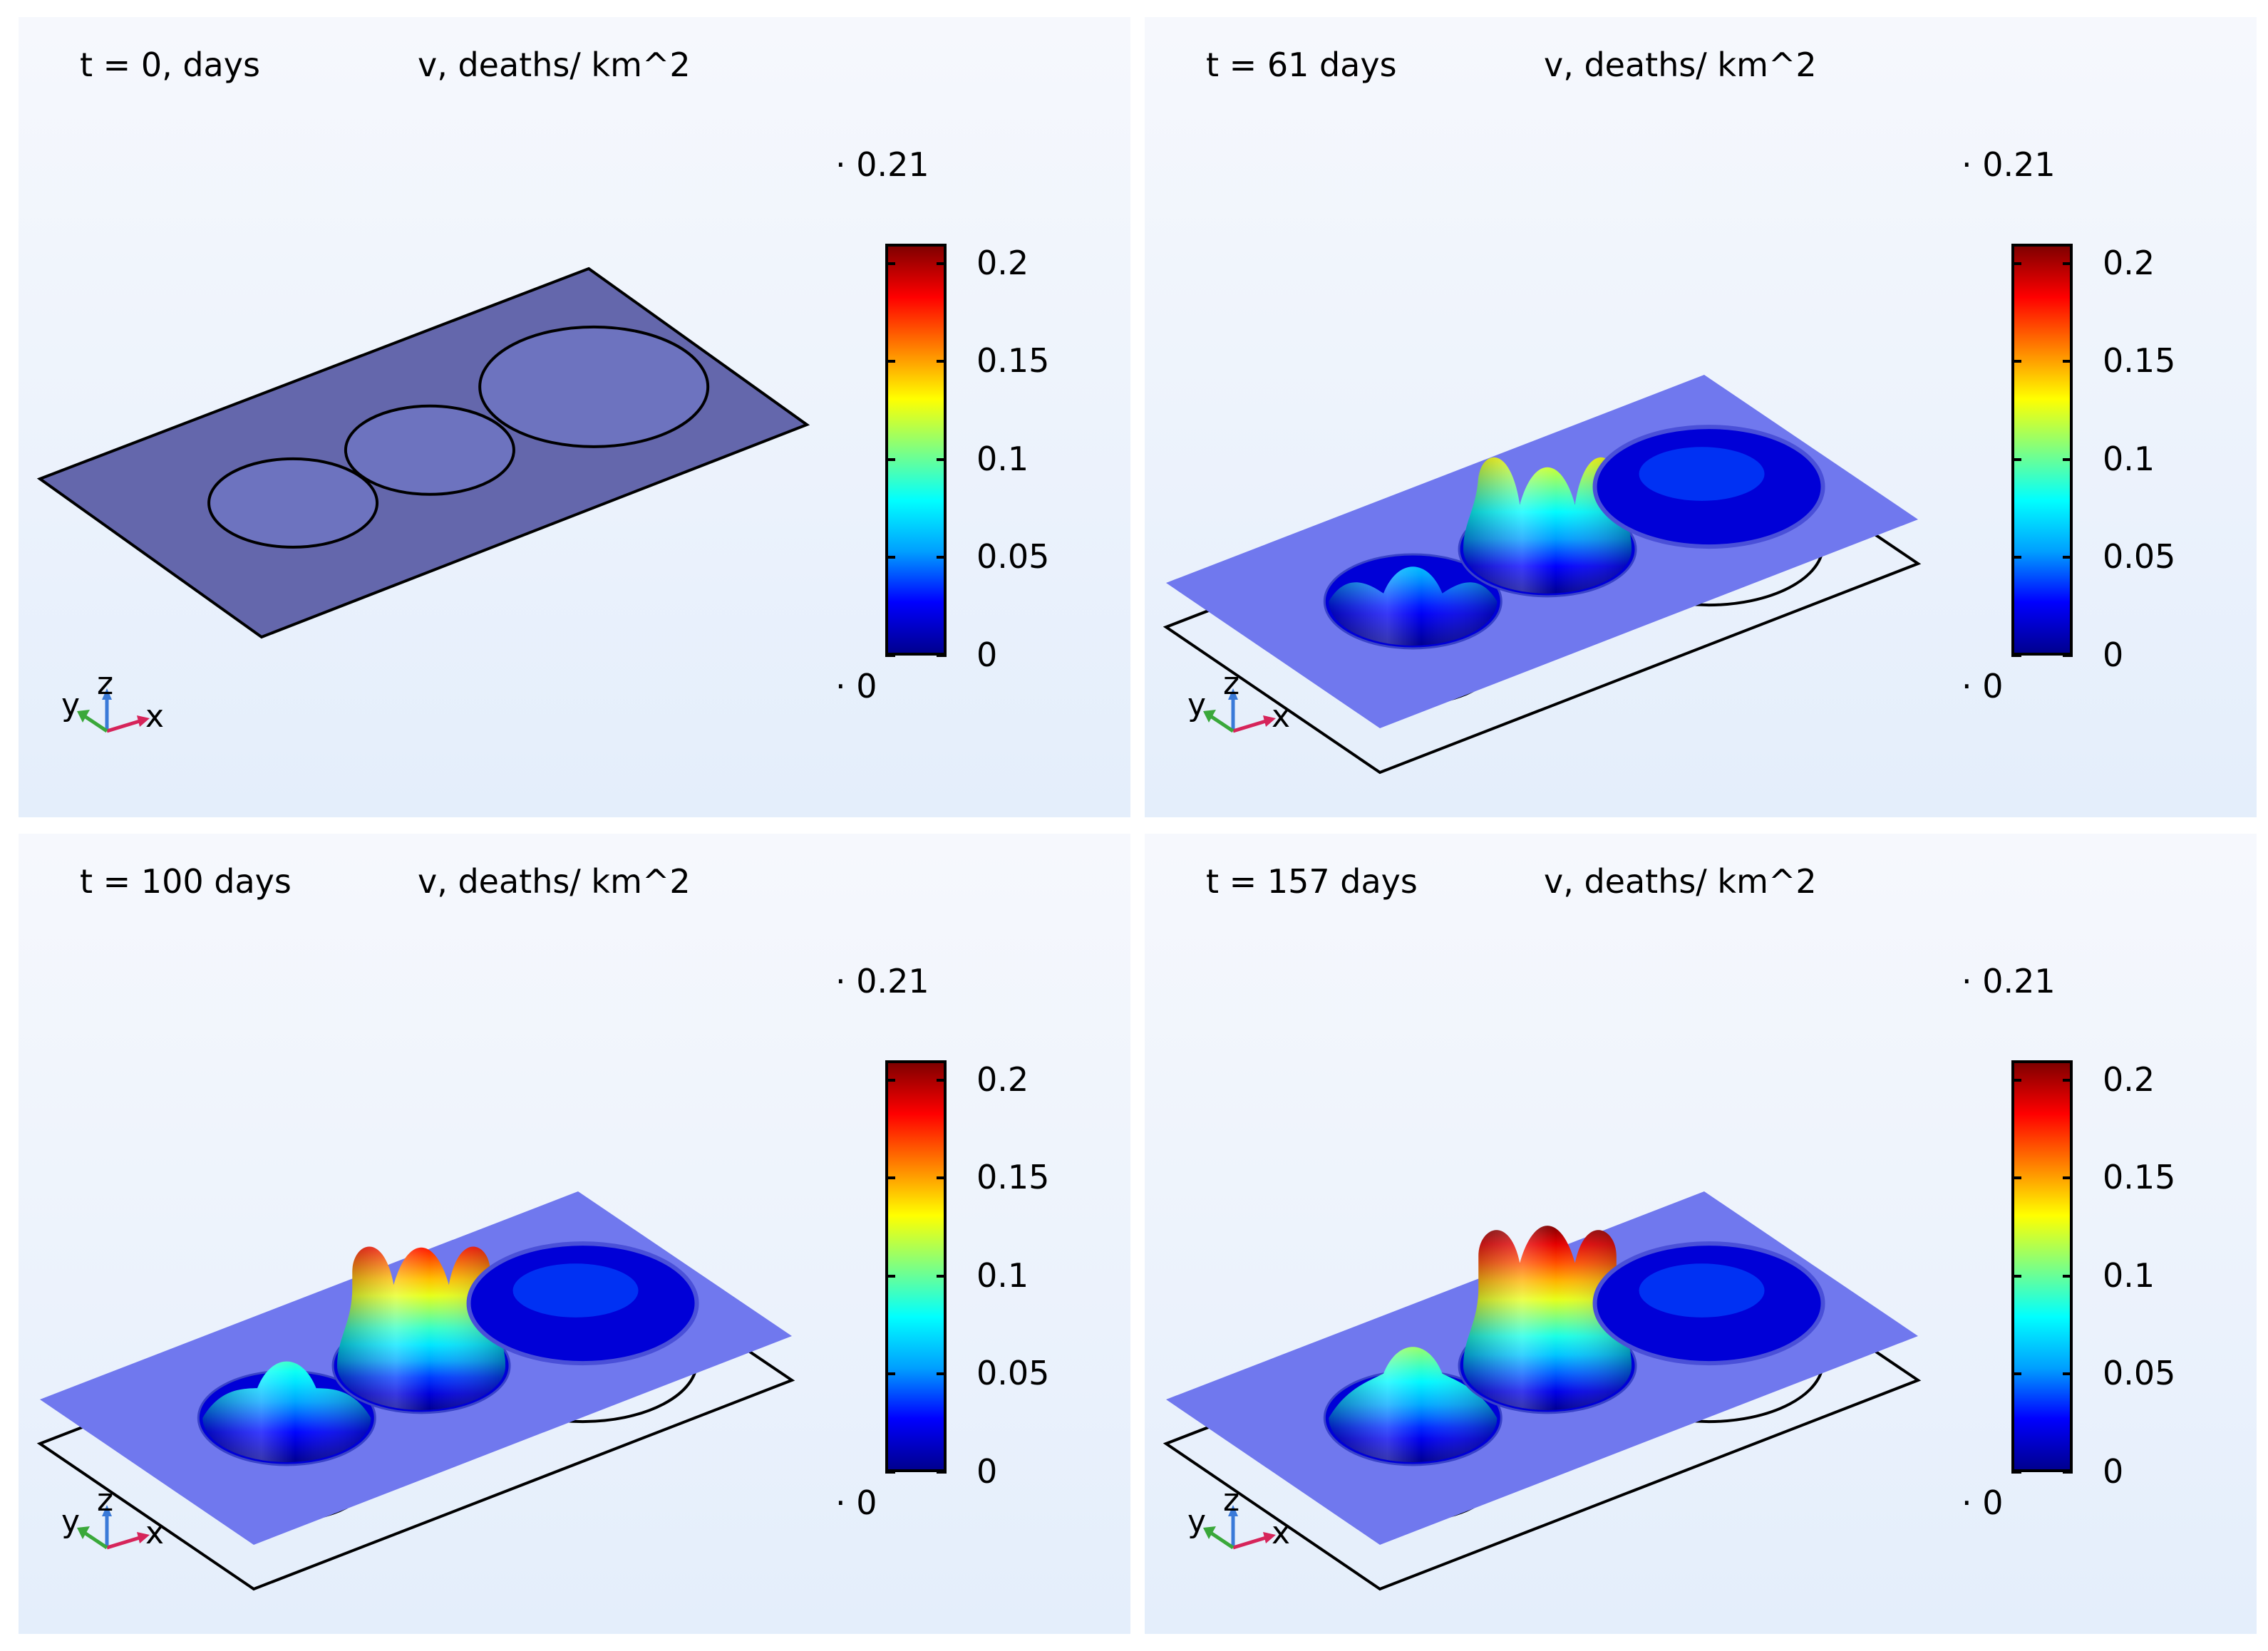 Image resolution: width=2268 pixels, height=1651 pixels. I want to click on time-label: t = 100 days, so click(186, 882).